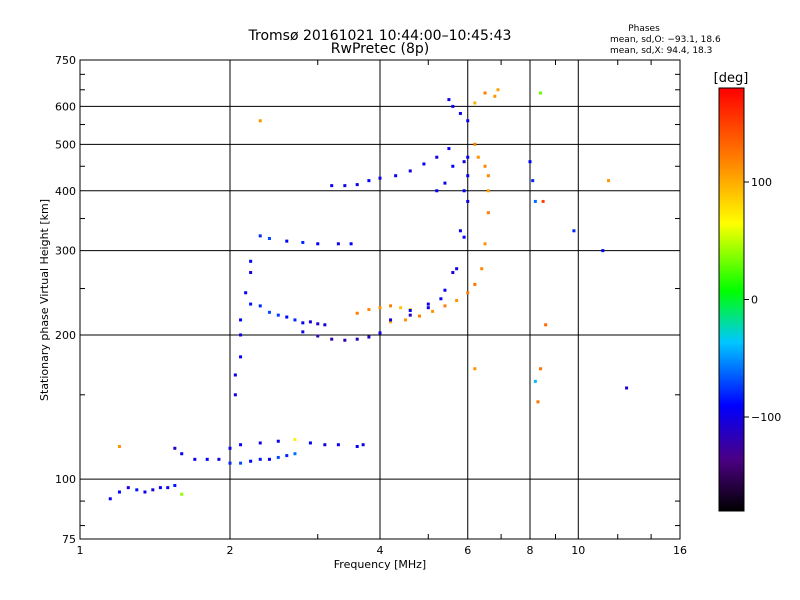 This screenshot has width=800, height=600. I want to click on x-tick-label: 10, so click(578, 550).